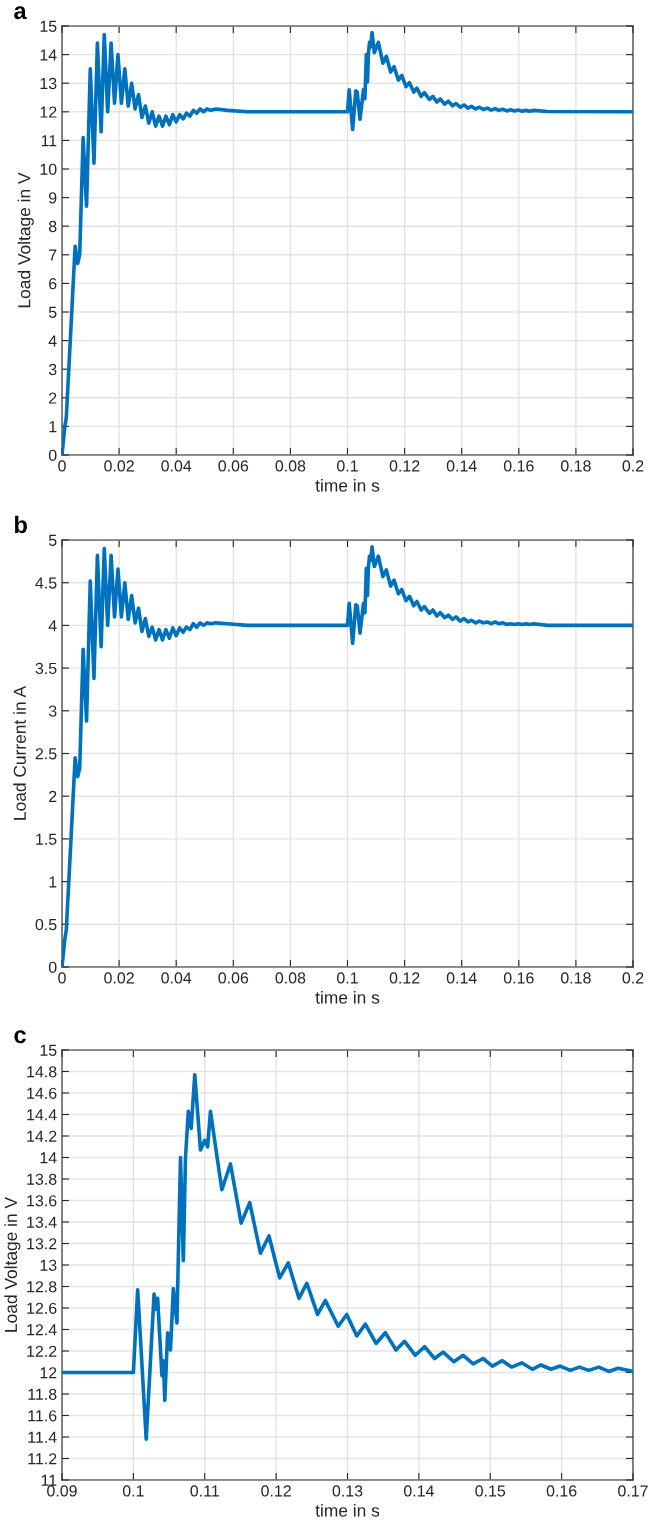  Describe the element at coordinates (42, 1394) in the screenshot. I see `y-tick-label: 11.8` at that location.